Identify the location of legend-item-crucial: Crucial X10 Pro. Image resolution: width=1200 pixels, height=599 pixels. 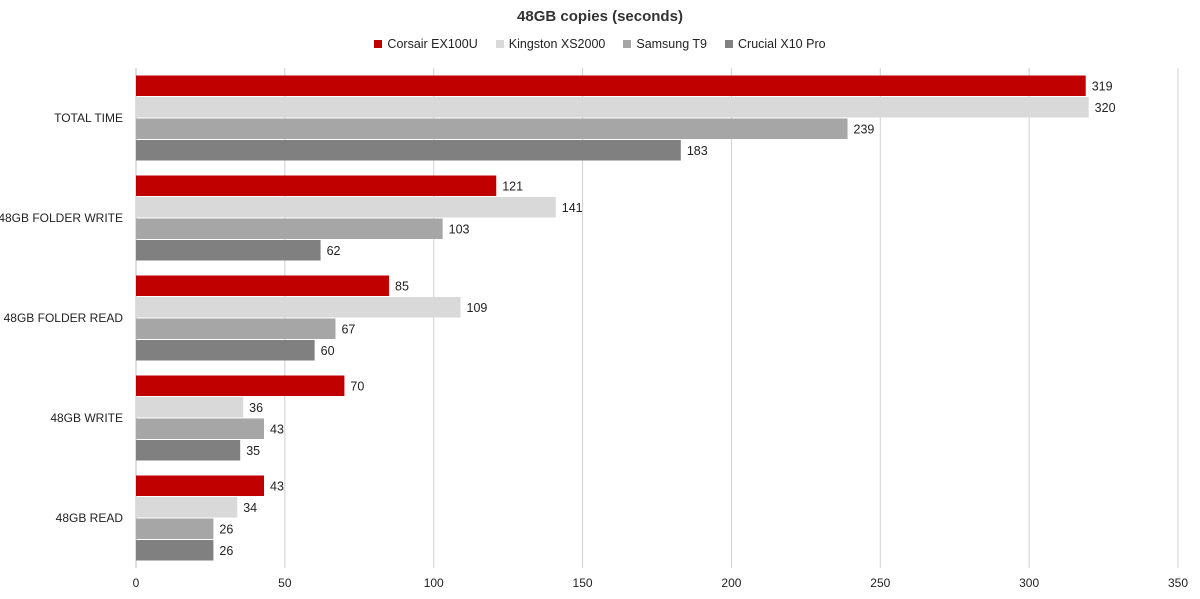
(775, 44).